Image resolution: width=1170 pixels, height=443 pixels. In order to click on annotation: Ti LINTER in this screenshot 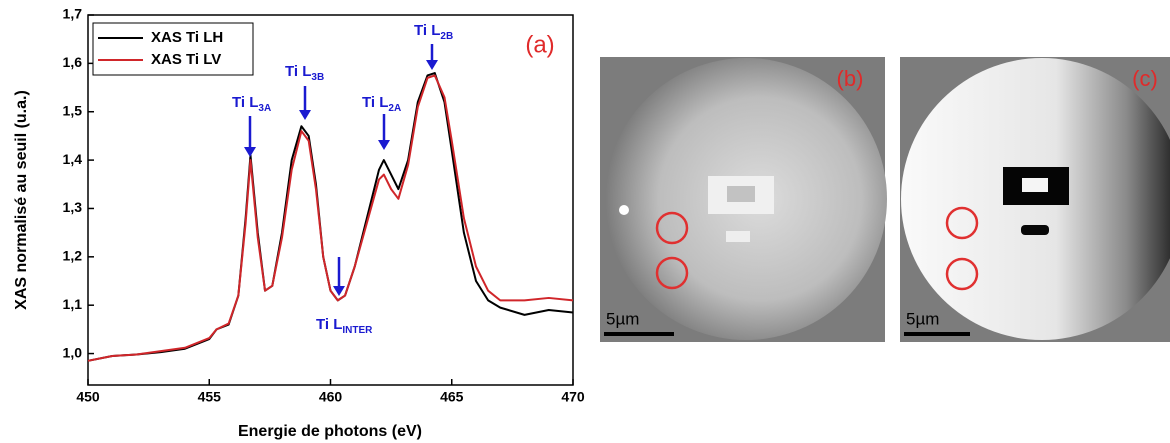, I will do `click(344, 326)`.